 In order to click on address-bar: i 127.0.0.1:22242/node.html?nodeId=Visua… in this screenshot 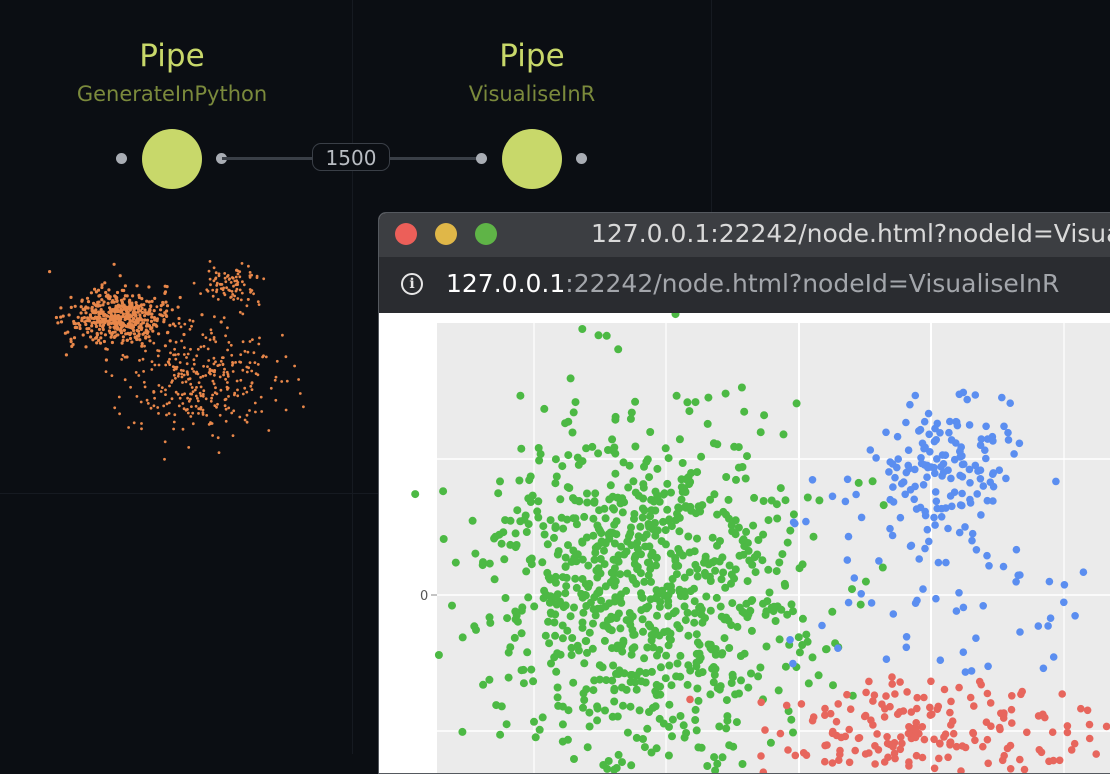, I will do `click(744, 285)`.